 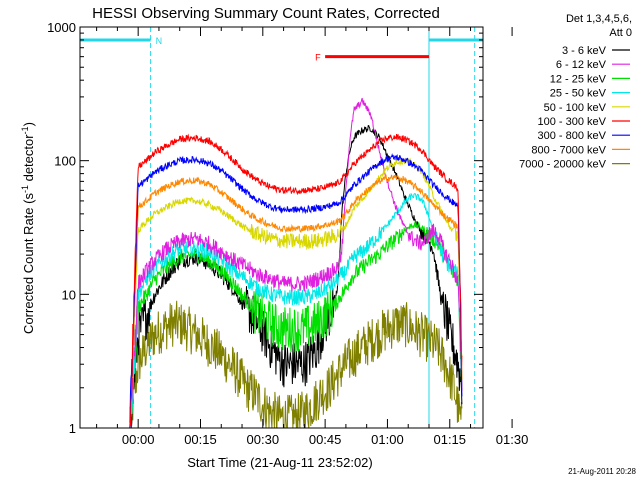 What do you see at coordinates (325, 439) in the screenshot?
I see `x-tick-label: 00:45` at bounding box center [325, 439].